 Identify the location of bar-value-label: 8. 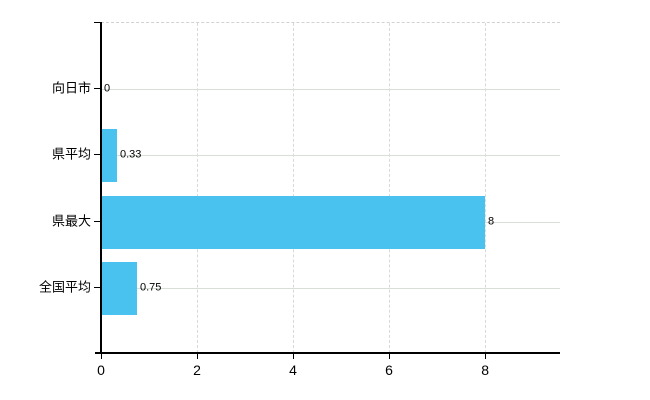
(491, 221).